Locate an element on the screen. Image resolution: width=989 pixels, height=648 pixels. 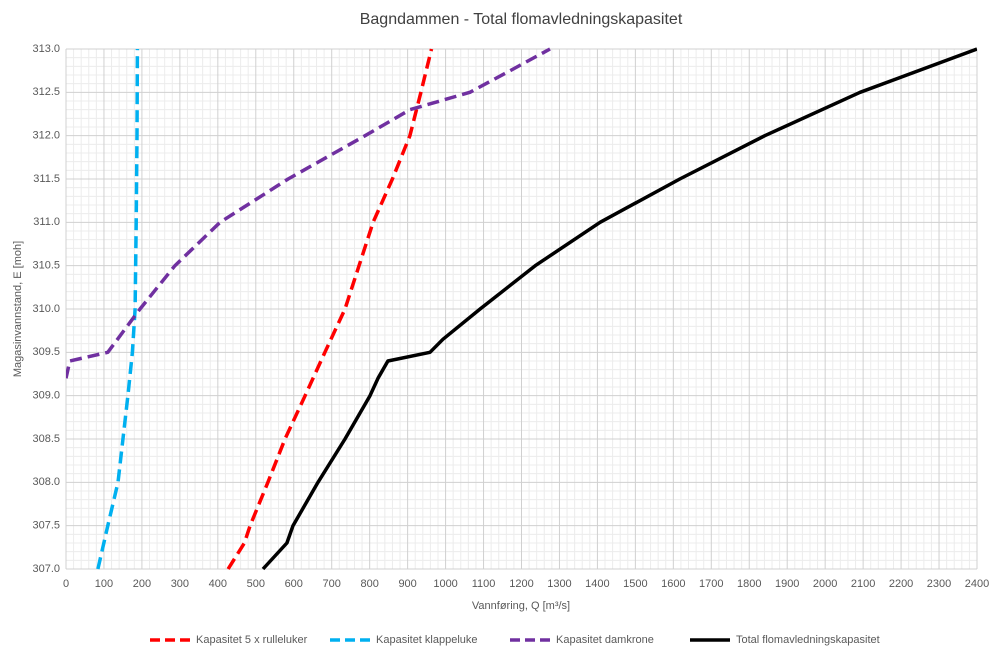
legend-label: Kapasitet klappeluke is located at coordinates (427, 640).